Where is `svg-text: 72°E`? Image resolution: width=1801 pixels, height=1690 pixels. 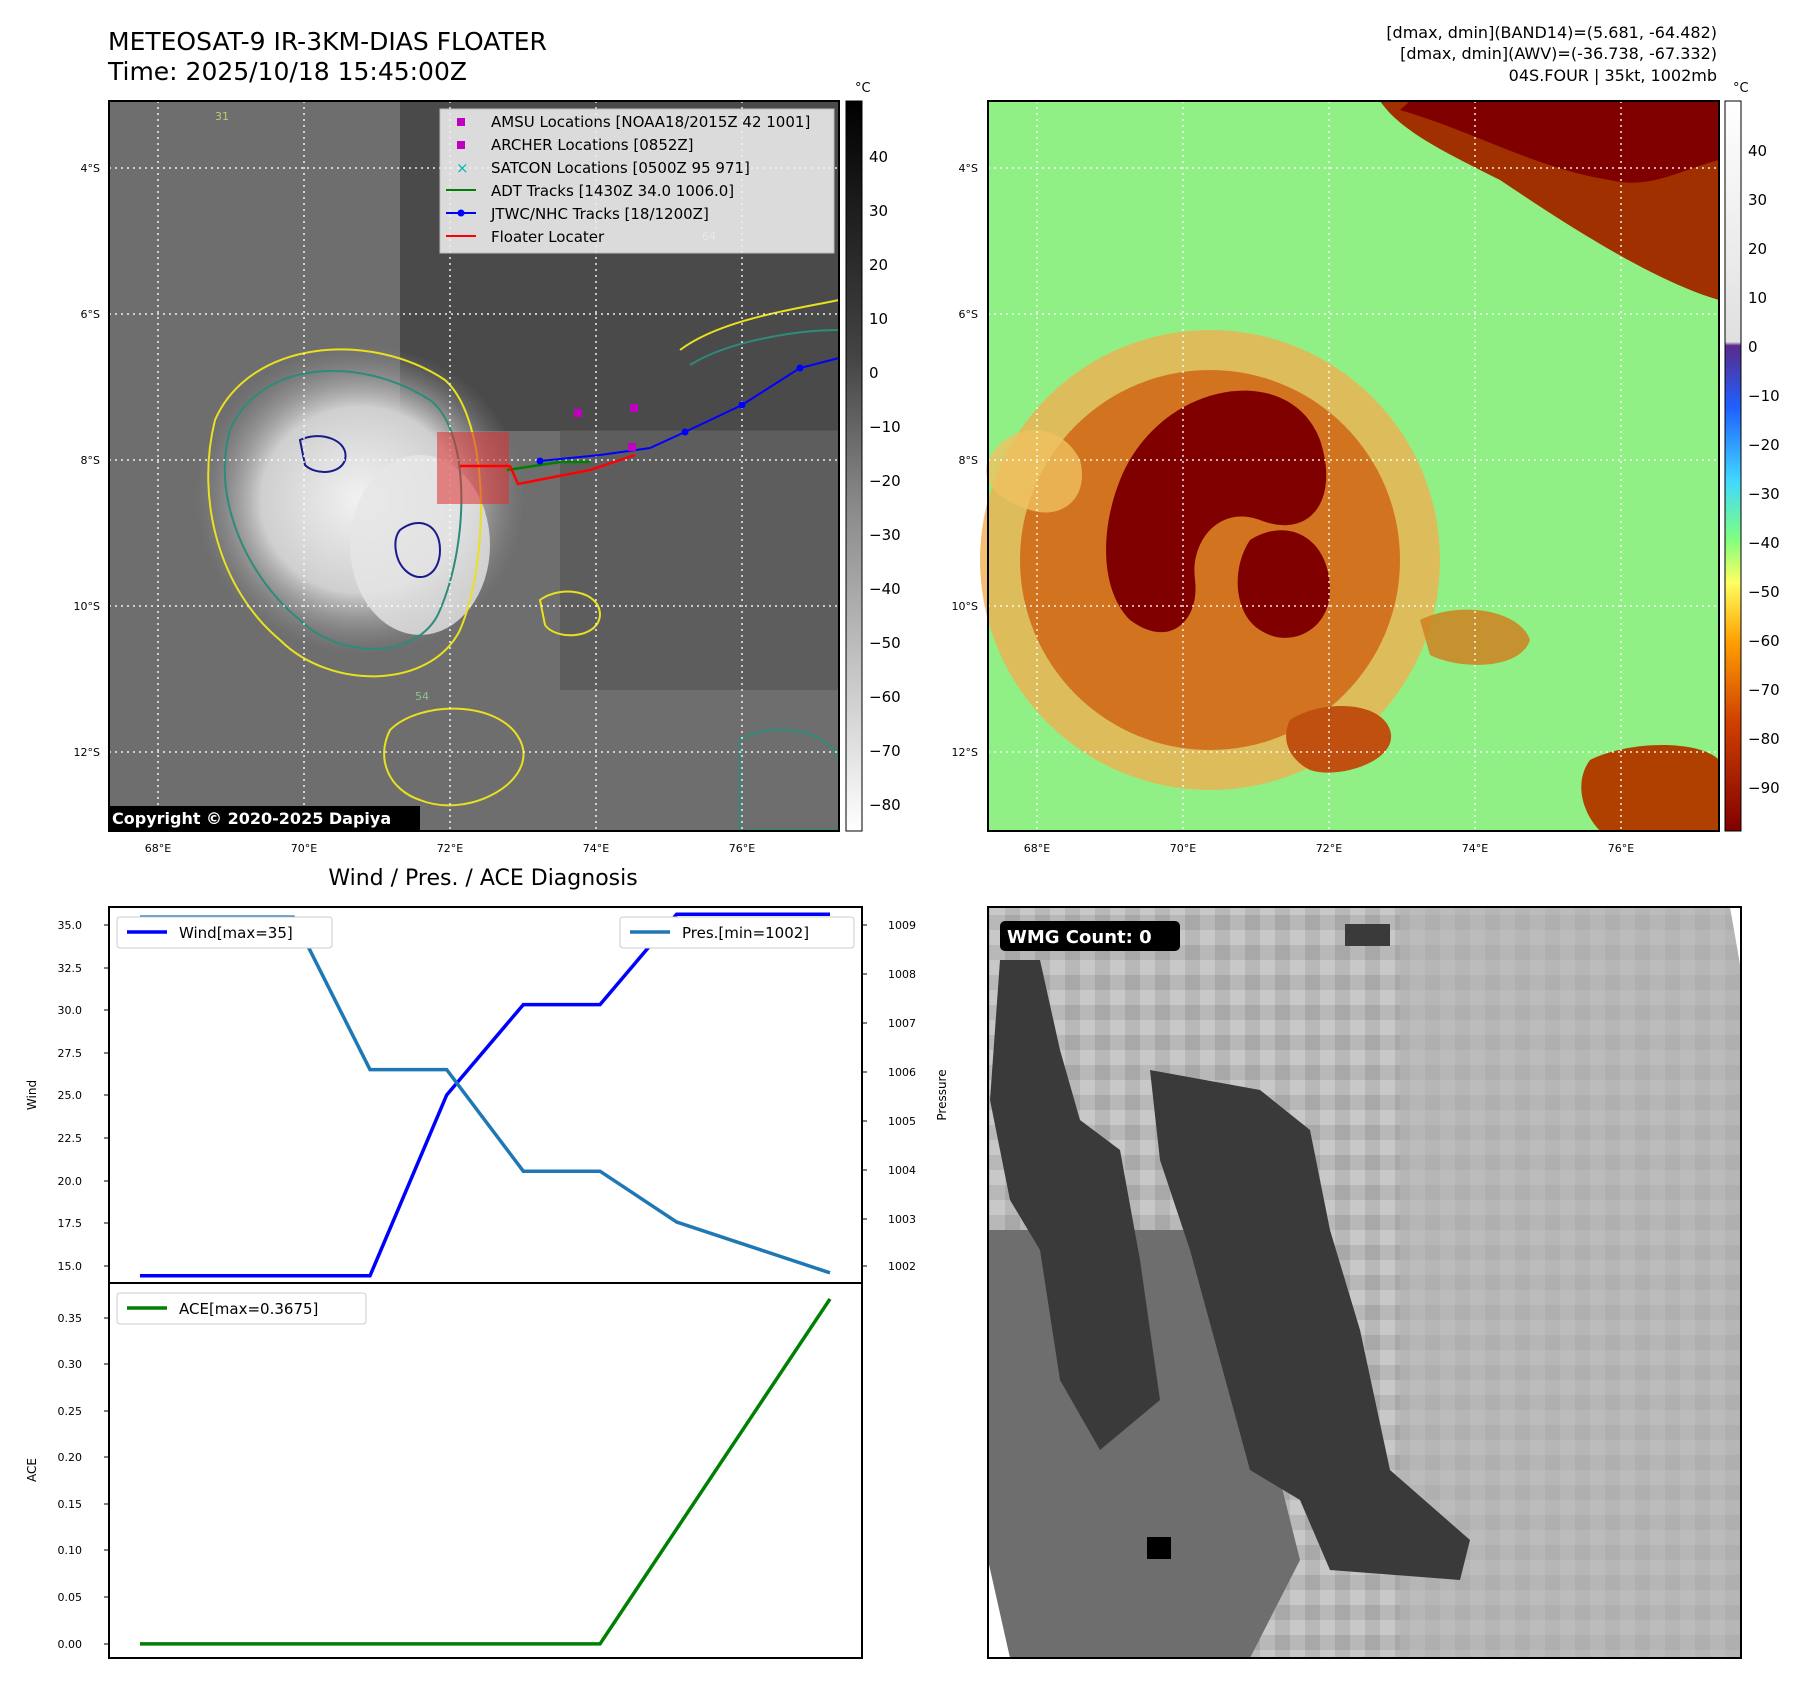 svg-text: 72°E is located at coordinates (1329, 848).